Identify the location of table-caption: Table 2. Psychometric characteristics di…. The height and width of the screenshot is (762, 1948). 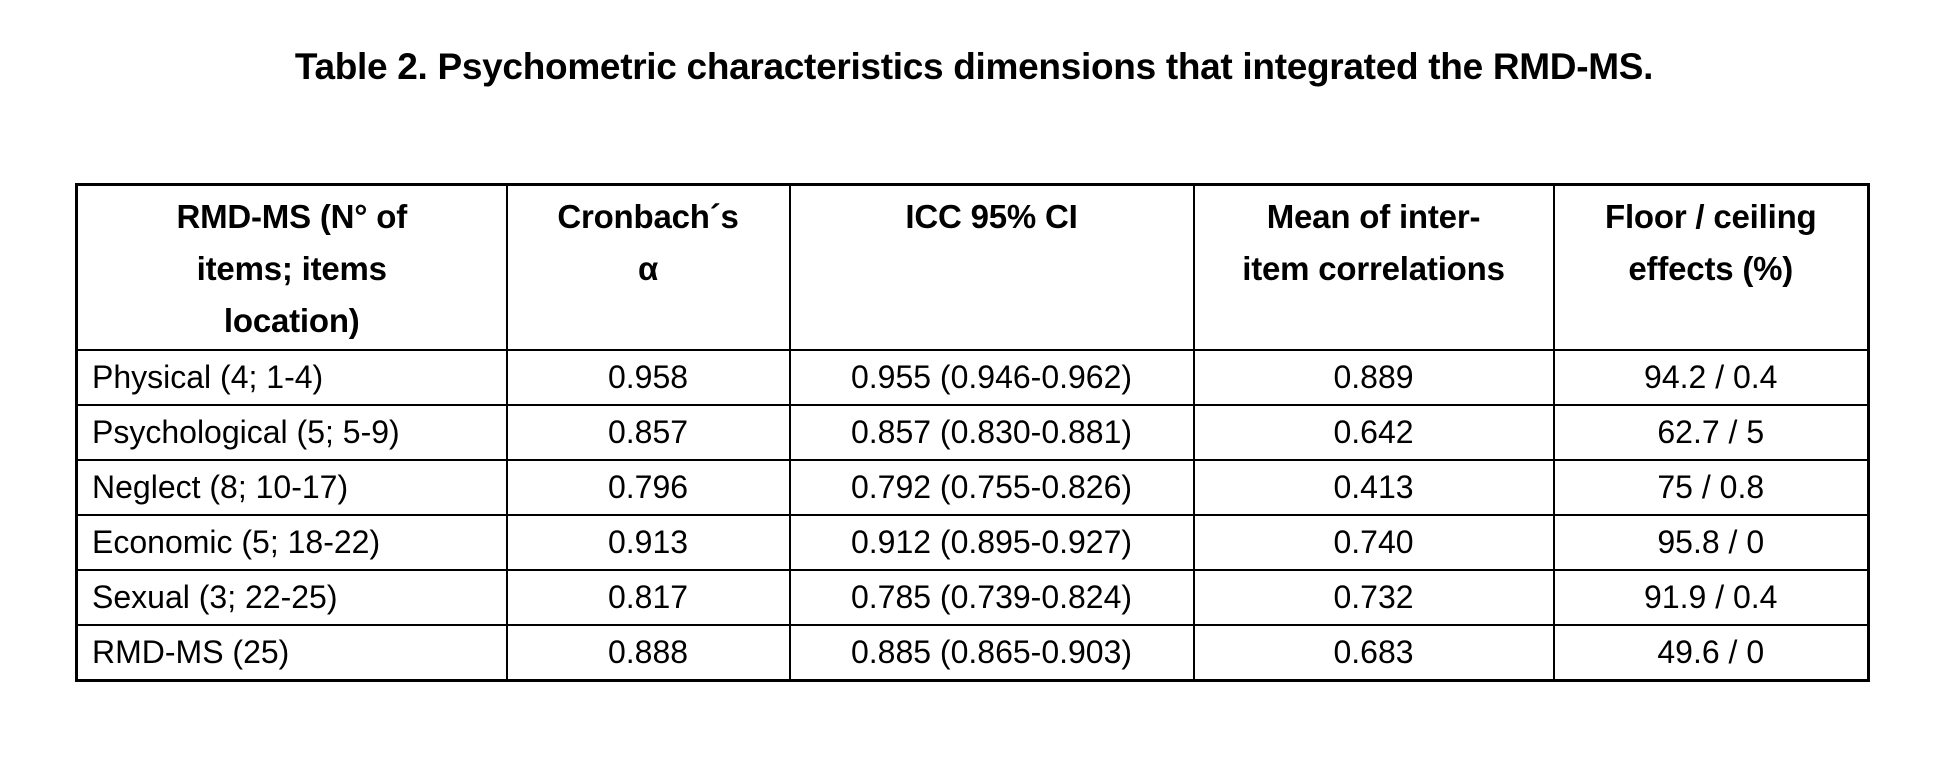
(974, 66).